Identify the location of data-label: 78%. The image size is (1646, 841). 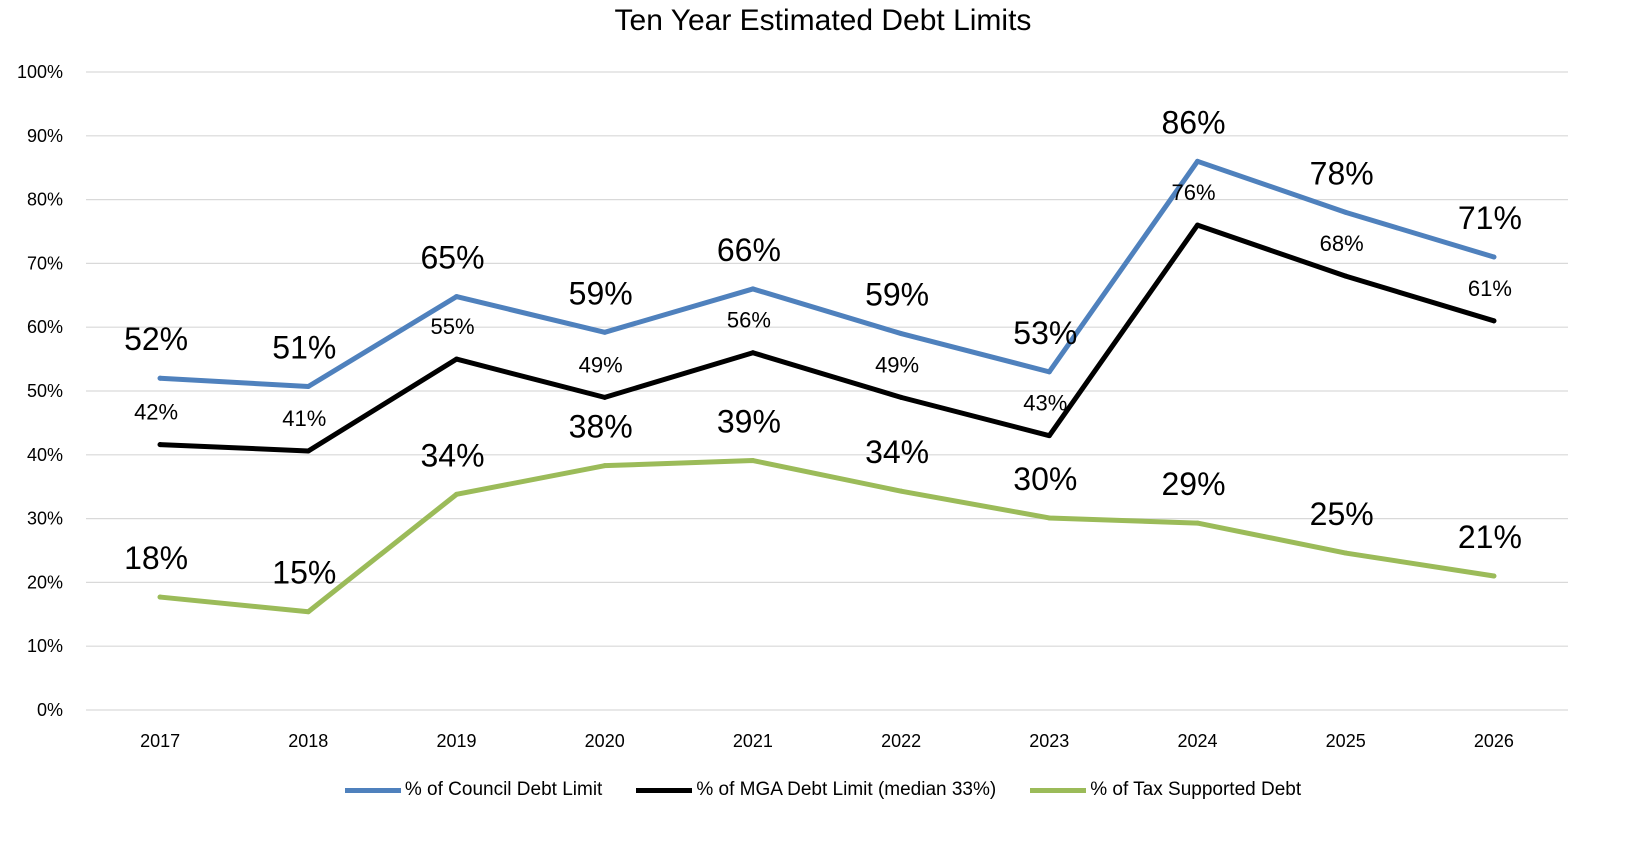
(1342, 173).